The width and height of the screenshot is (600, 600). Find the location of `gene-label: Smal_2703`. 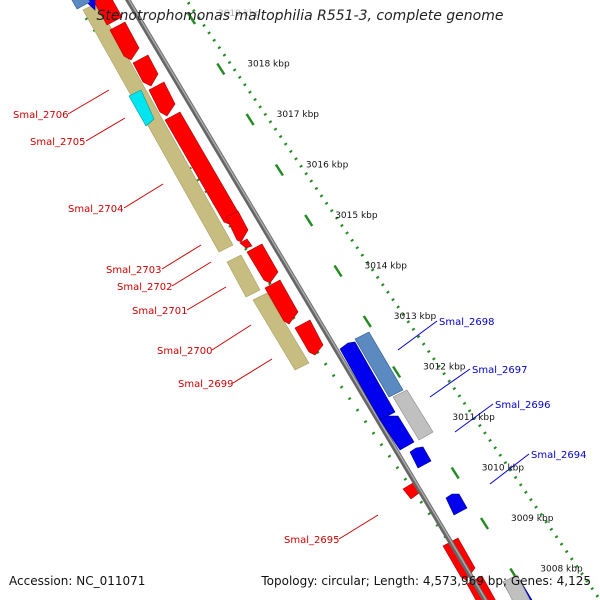

gene-label: Smal_2703 is located at coordinates (133, 270).